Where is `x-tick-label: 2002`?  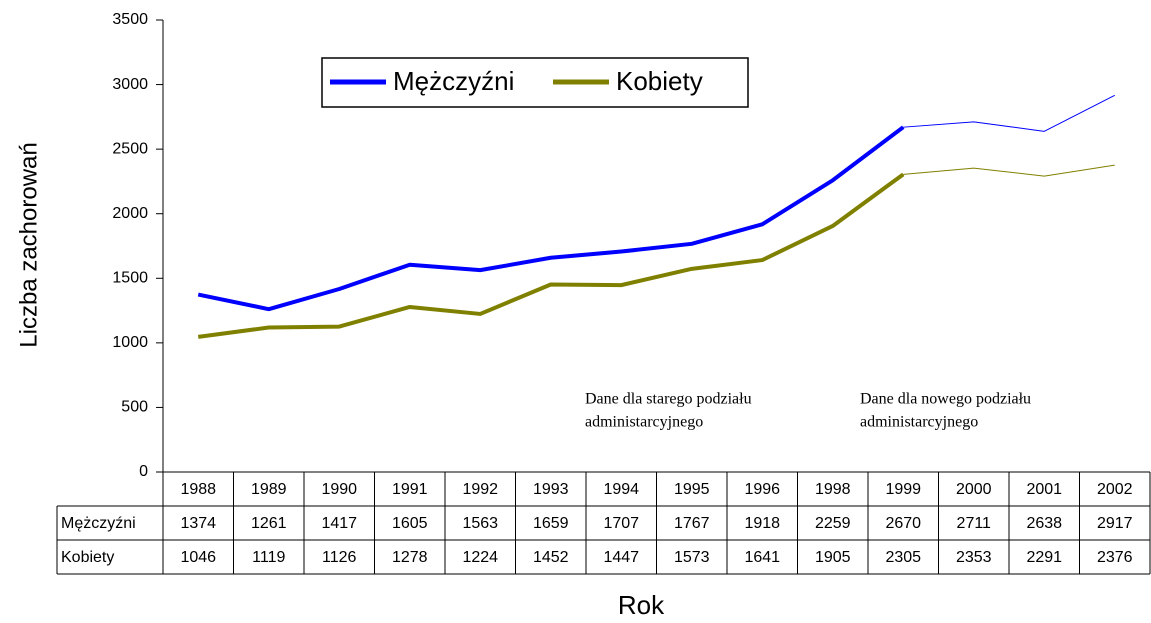
x-tick-label: 2002 is located at coordinates (1115, 489).